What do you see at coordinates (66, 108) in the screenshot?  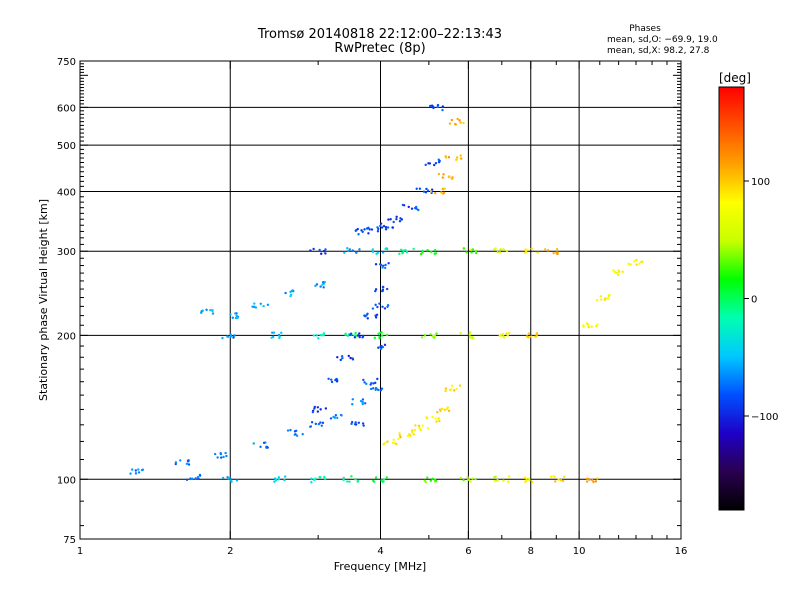 I see `y-tick-label: 600` at bounding box center [66, 108].